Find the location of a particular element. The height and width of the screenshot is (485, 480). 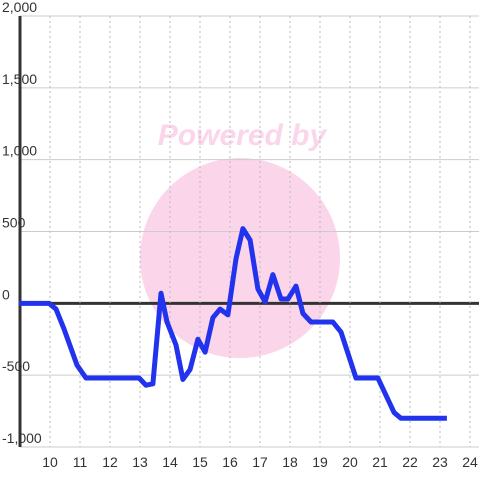

y-tick-label: 0 is located at coordinates (6, 294).